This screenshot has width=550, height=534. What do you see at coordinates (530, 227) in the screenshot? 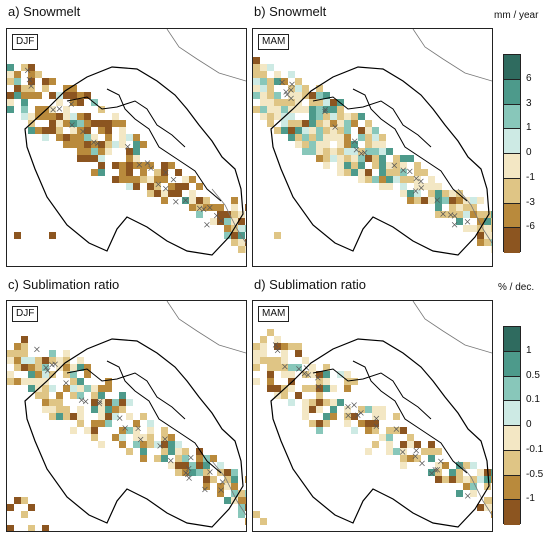
I see `colorbar-tick-label: -6` at bounding box center [530, 227].